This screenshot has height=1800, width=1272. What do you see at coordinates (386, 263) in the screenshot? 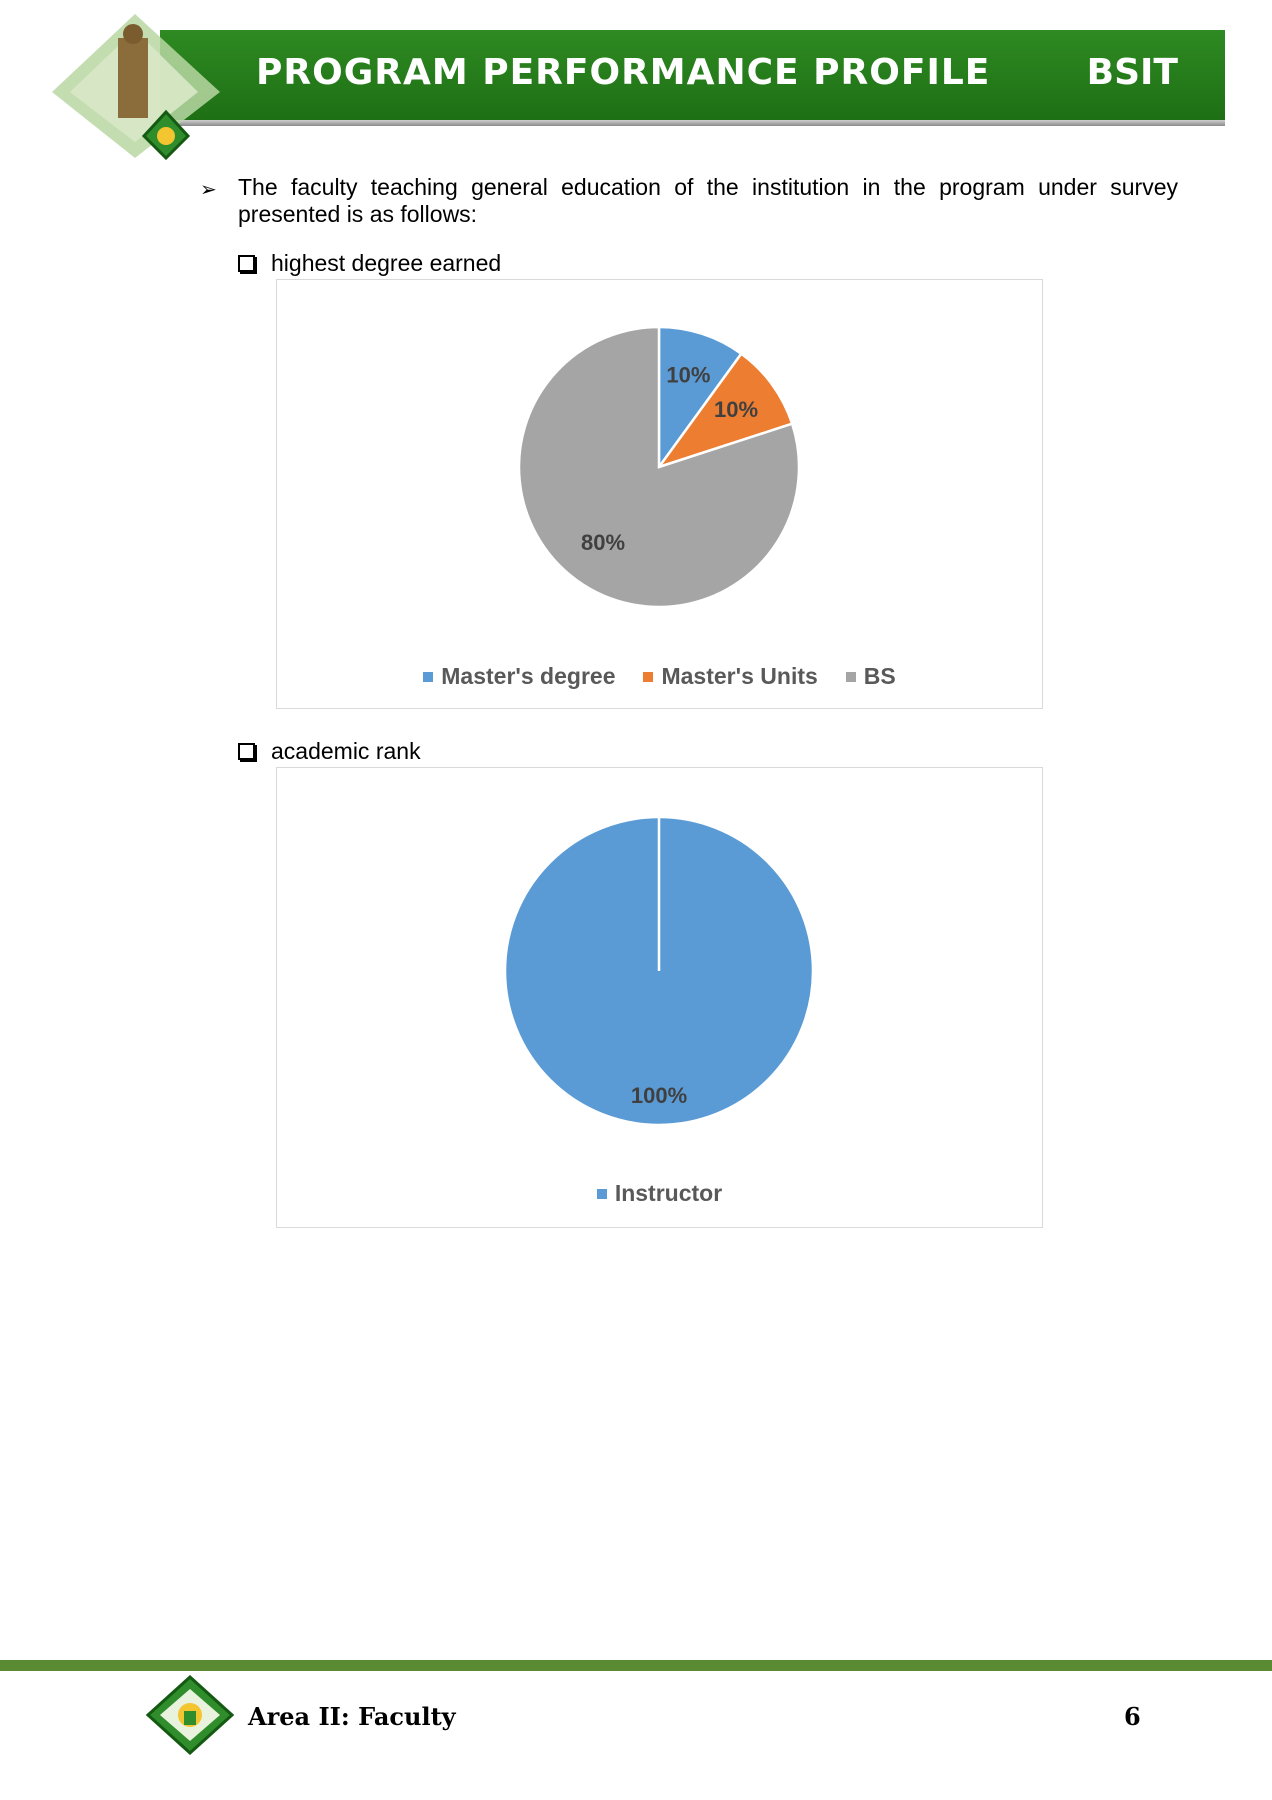
I see `section-label: highest degree earned` at bounding box center [386, 263].